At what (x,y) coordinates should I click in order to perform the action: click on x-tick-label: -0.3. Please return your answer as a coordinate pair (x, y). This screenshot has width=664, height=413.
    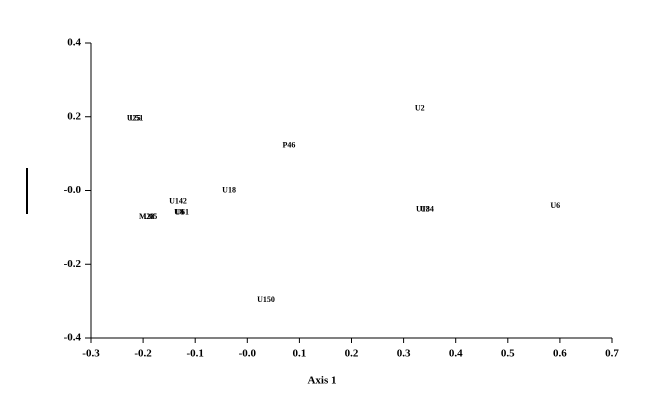
    Looking at the image, I should click on (91, 354).